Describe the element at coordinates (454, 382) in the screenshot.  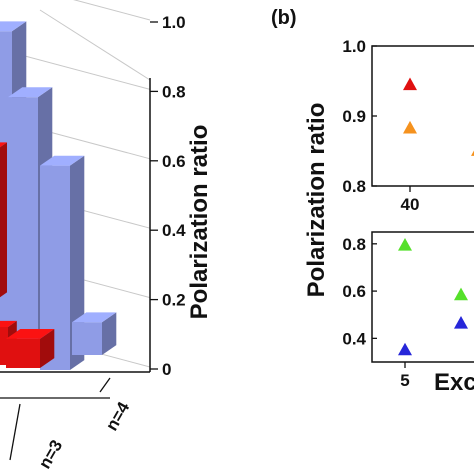
I see `panel-b-x-axis-title: Exc` at that location.